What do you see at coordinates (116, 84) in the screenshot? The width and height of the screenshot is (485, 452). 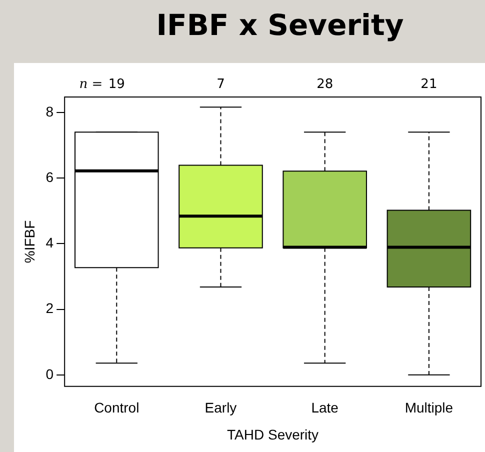 I see `text: 19` at bounding box center [116, 84].